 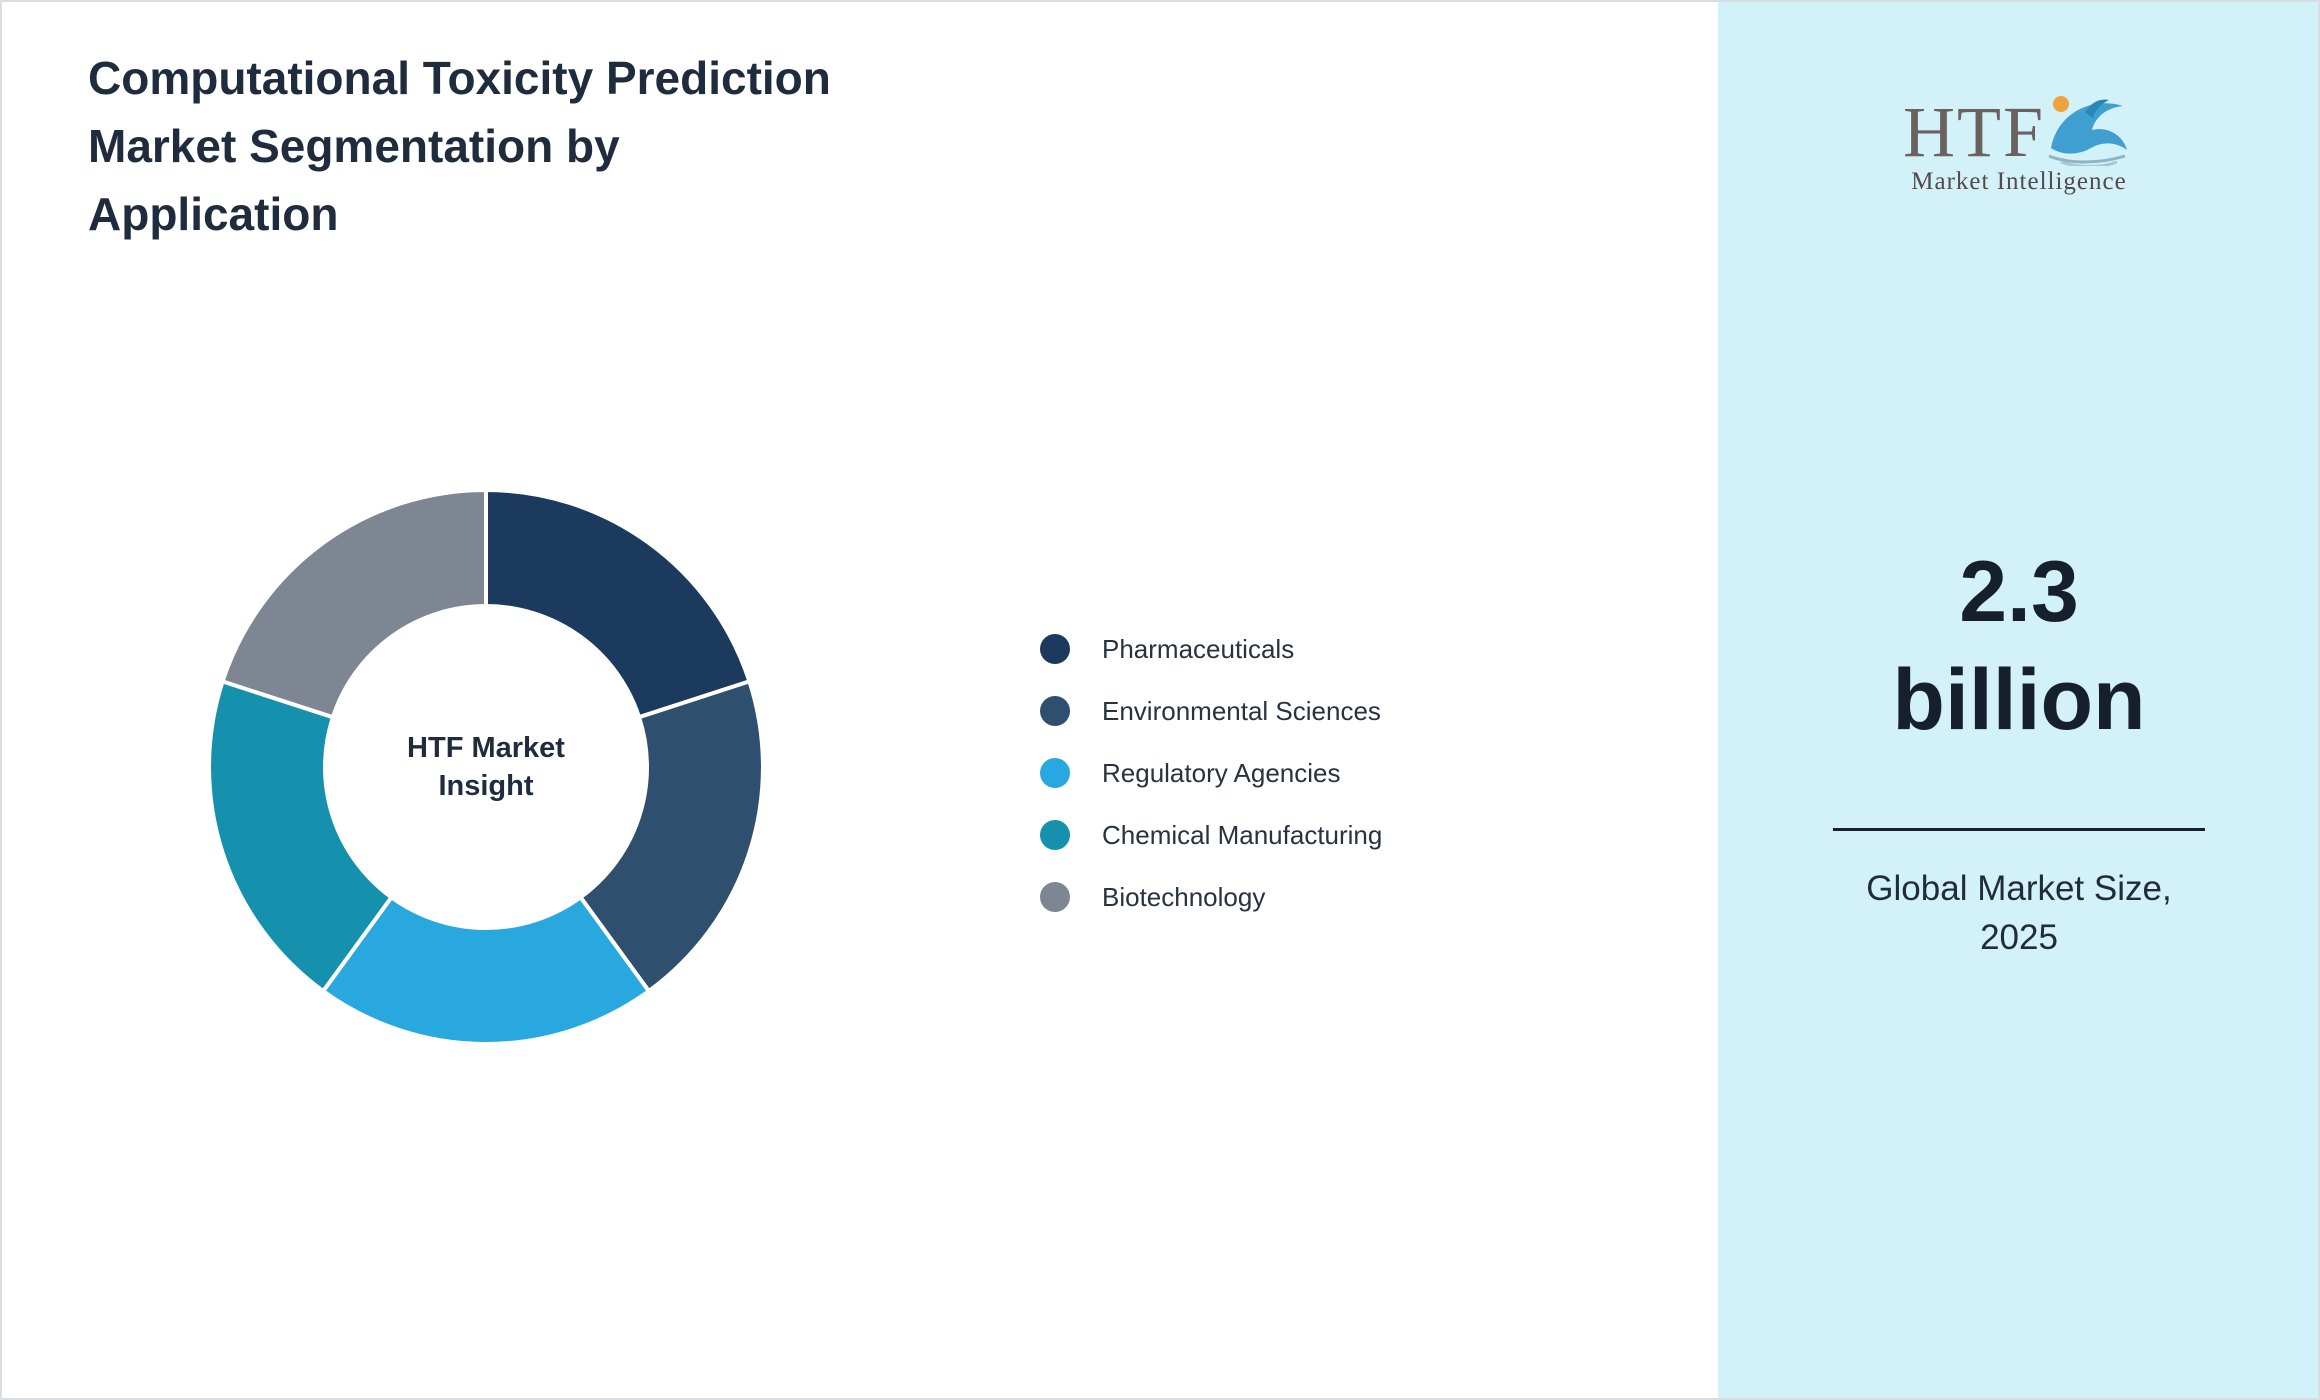 I want to click on legend-item-regulatory-agencies: Regulatory Agencies, so click(x=1211, y=773).